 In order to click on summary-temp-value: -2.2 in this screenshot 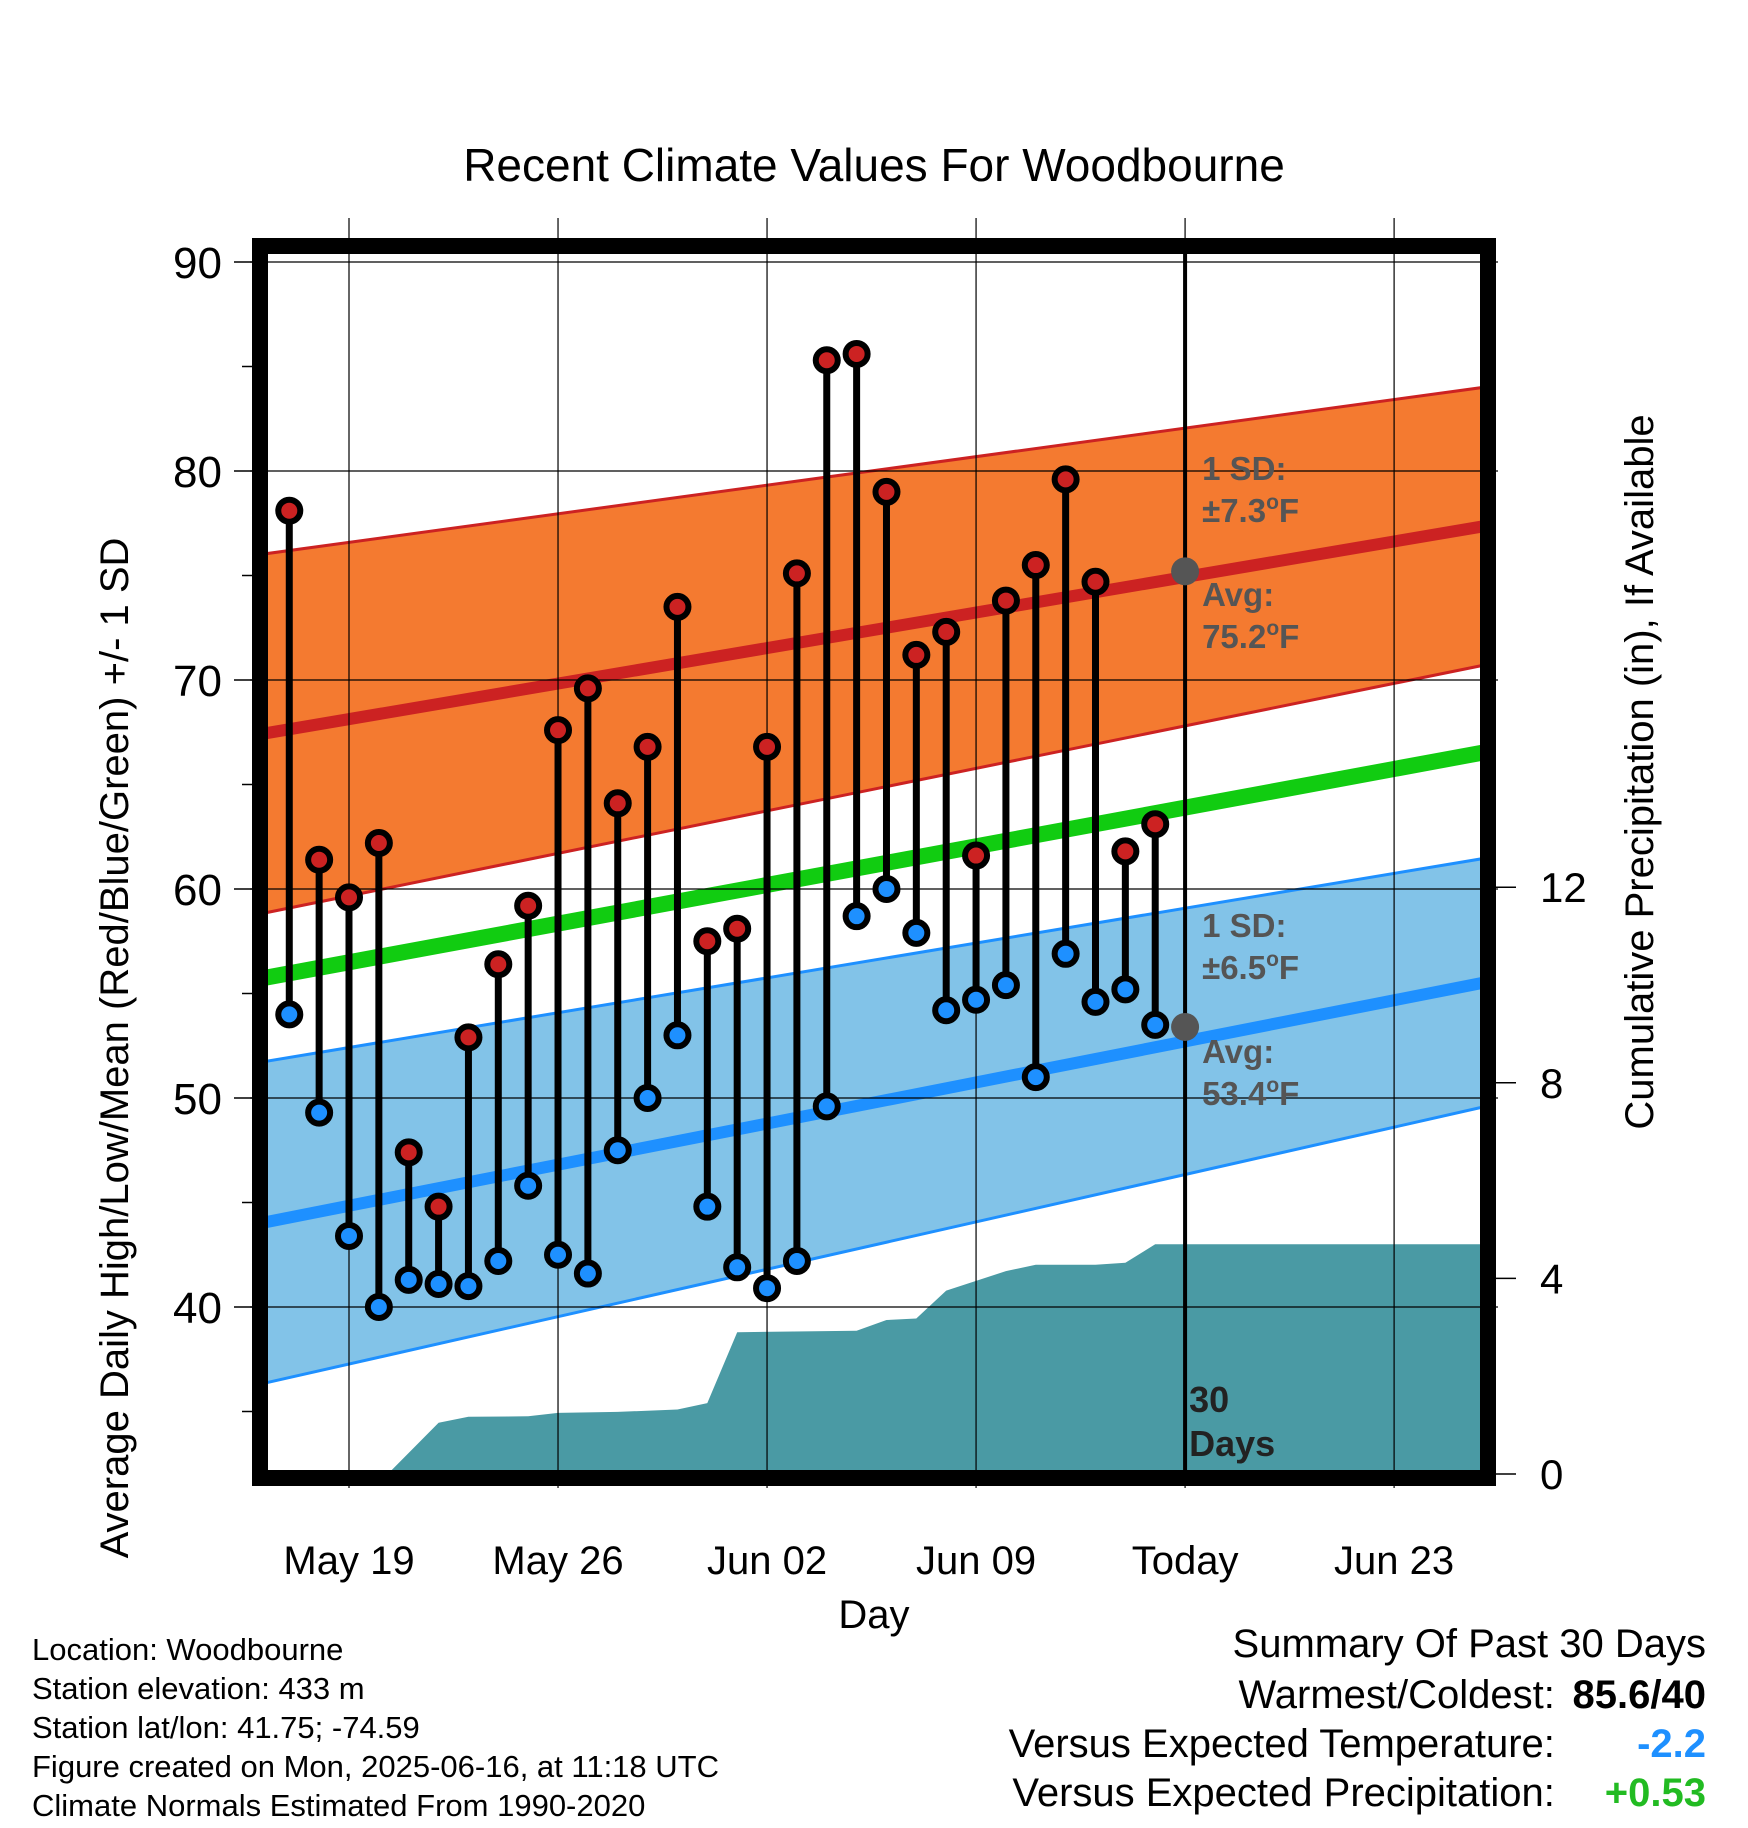, I will do `click(1671, 1744)`.